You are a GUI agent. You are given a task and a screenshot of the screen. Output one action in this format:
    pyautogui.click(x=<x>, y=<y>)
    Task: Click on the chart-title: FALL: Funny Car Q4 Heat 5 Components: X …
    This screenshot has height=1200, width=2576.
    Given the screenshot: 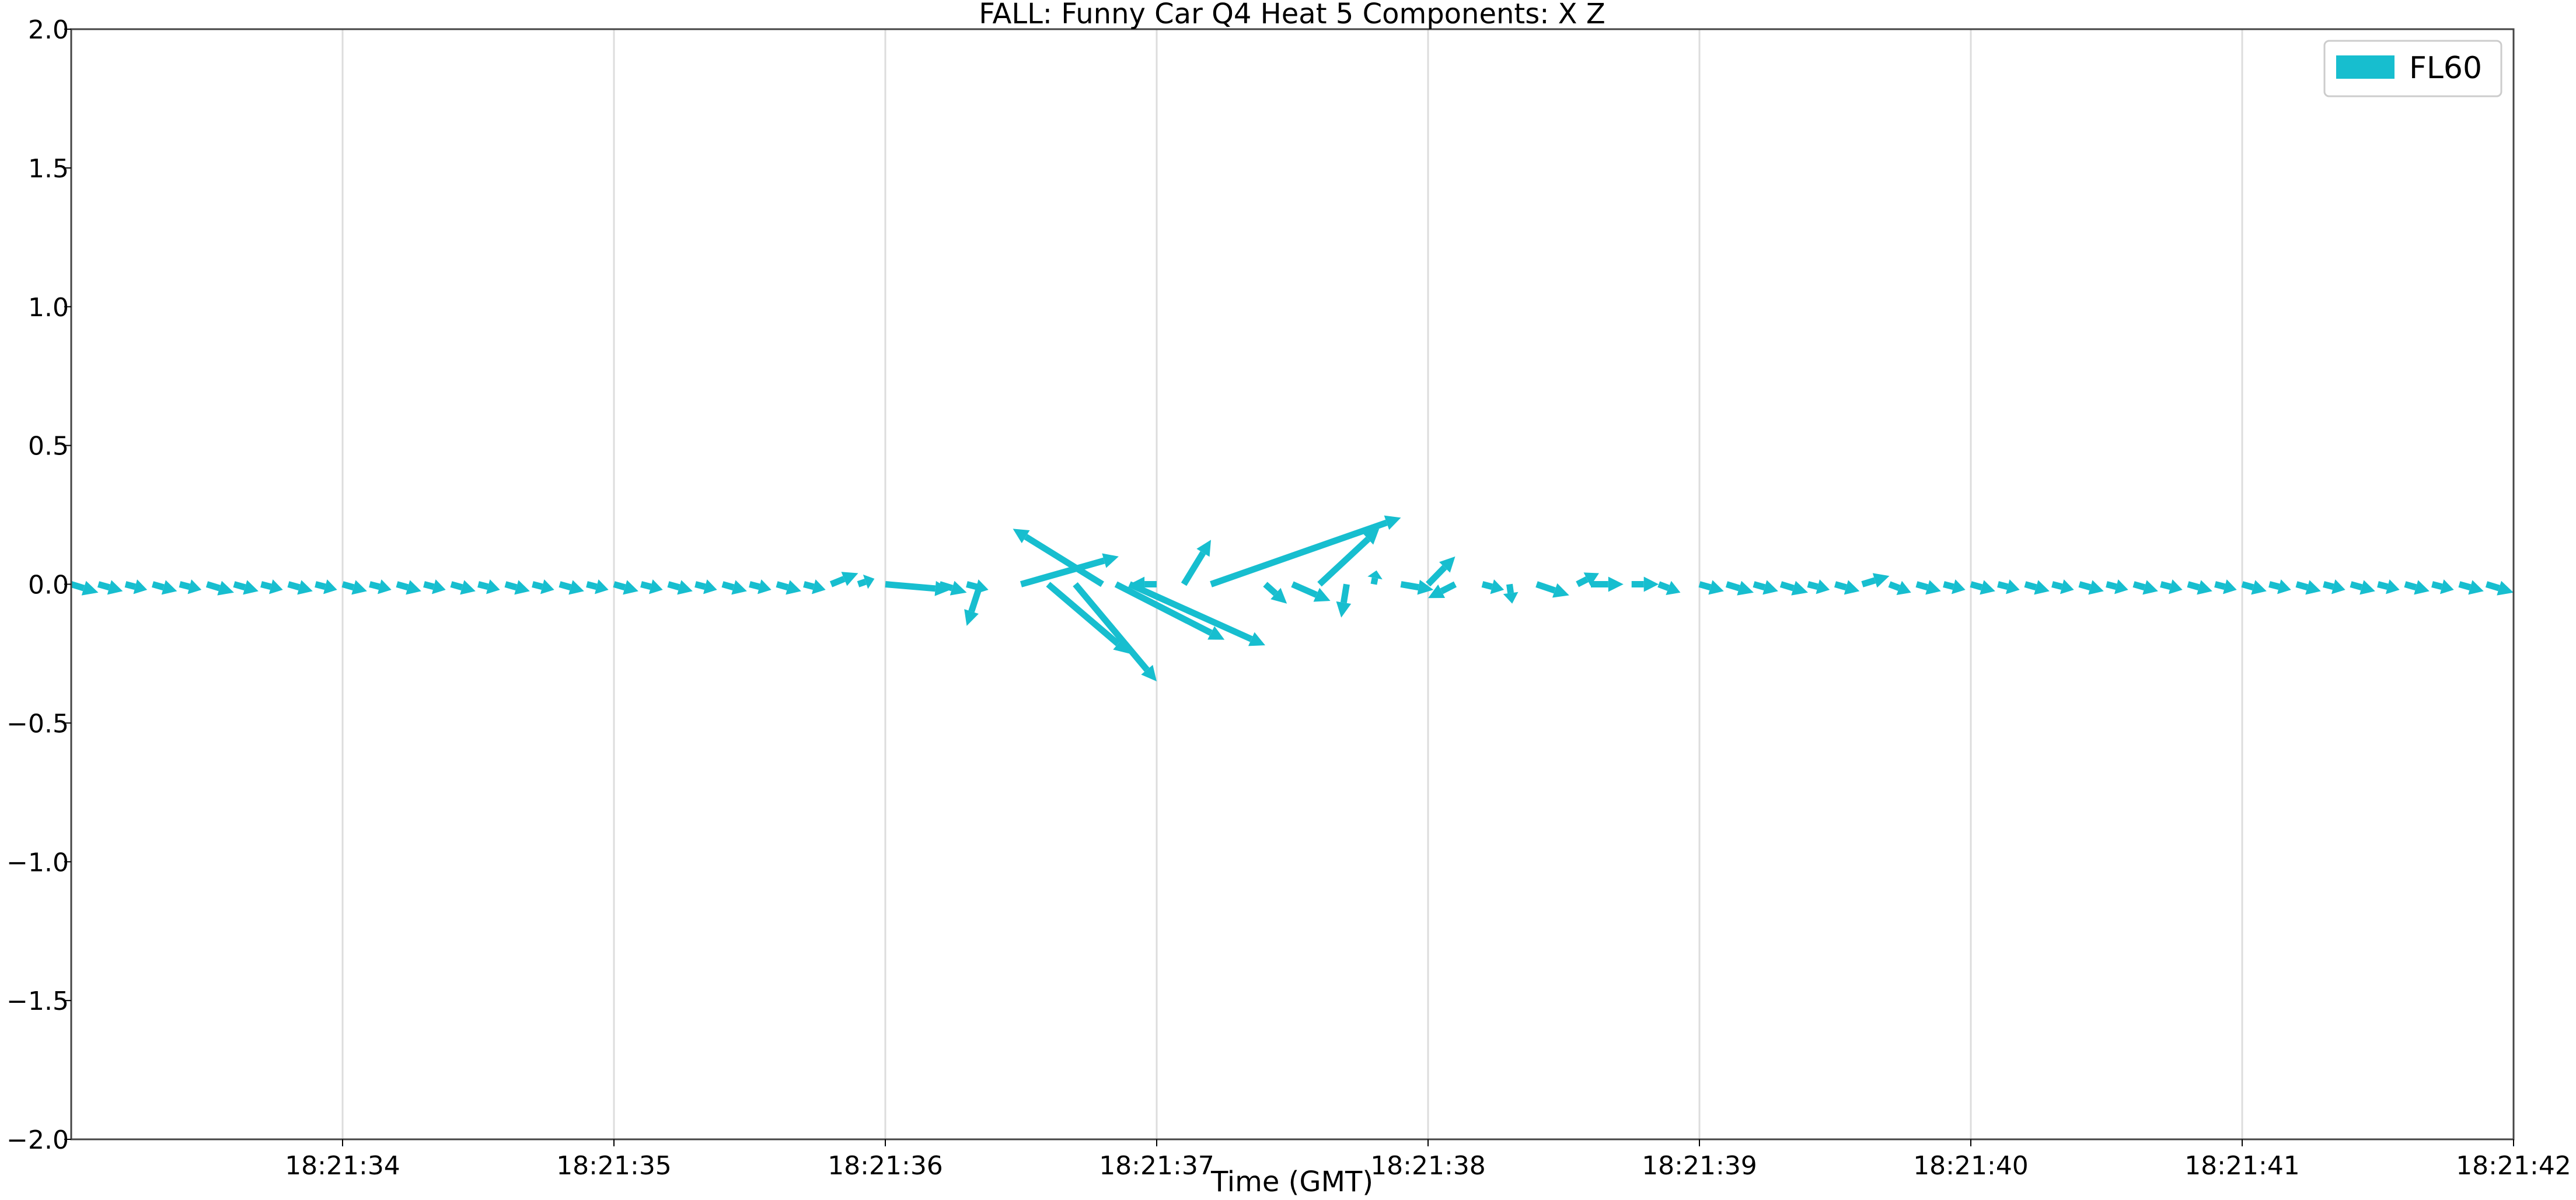 What is the action you would take?
    pyautogui.click(x=1292, y=15)
    